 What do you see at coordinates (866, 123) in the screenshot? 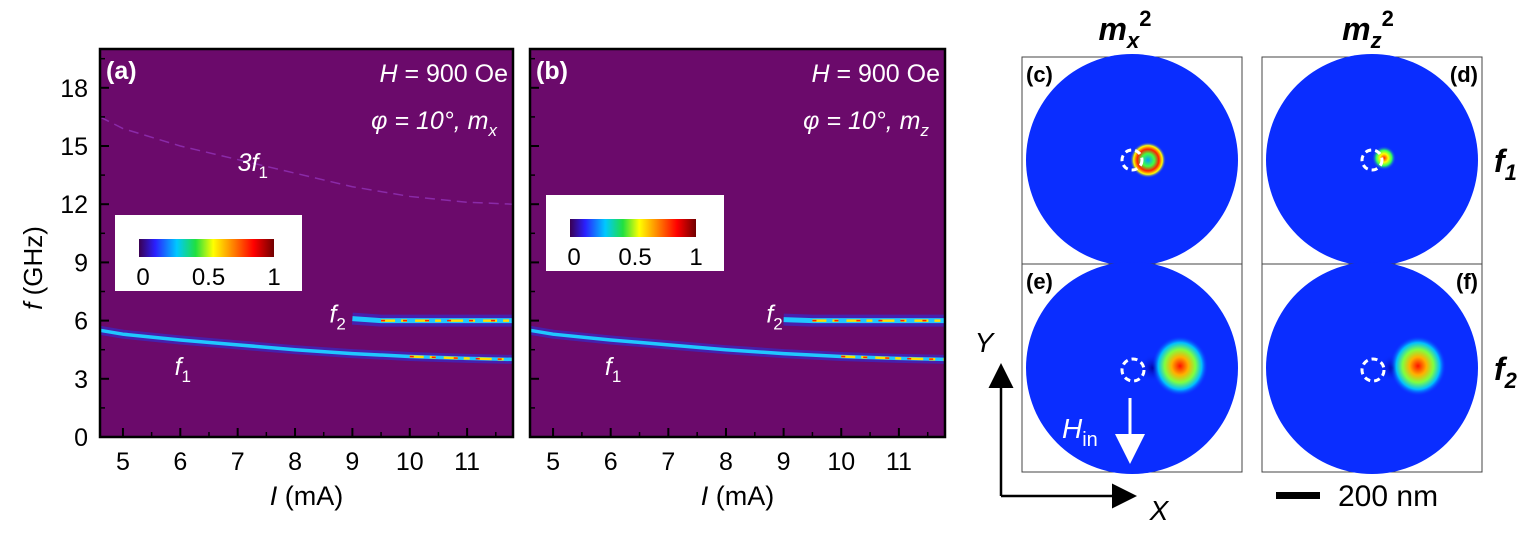
I see `angle-annotation: φ = 10°, mz` at bounding box center [866, 123].